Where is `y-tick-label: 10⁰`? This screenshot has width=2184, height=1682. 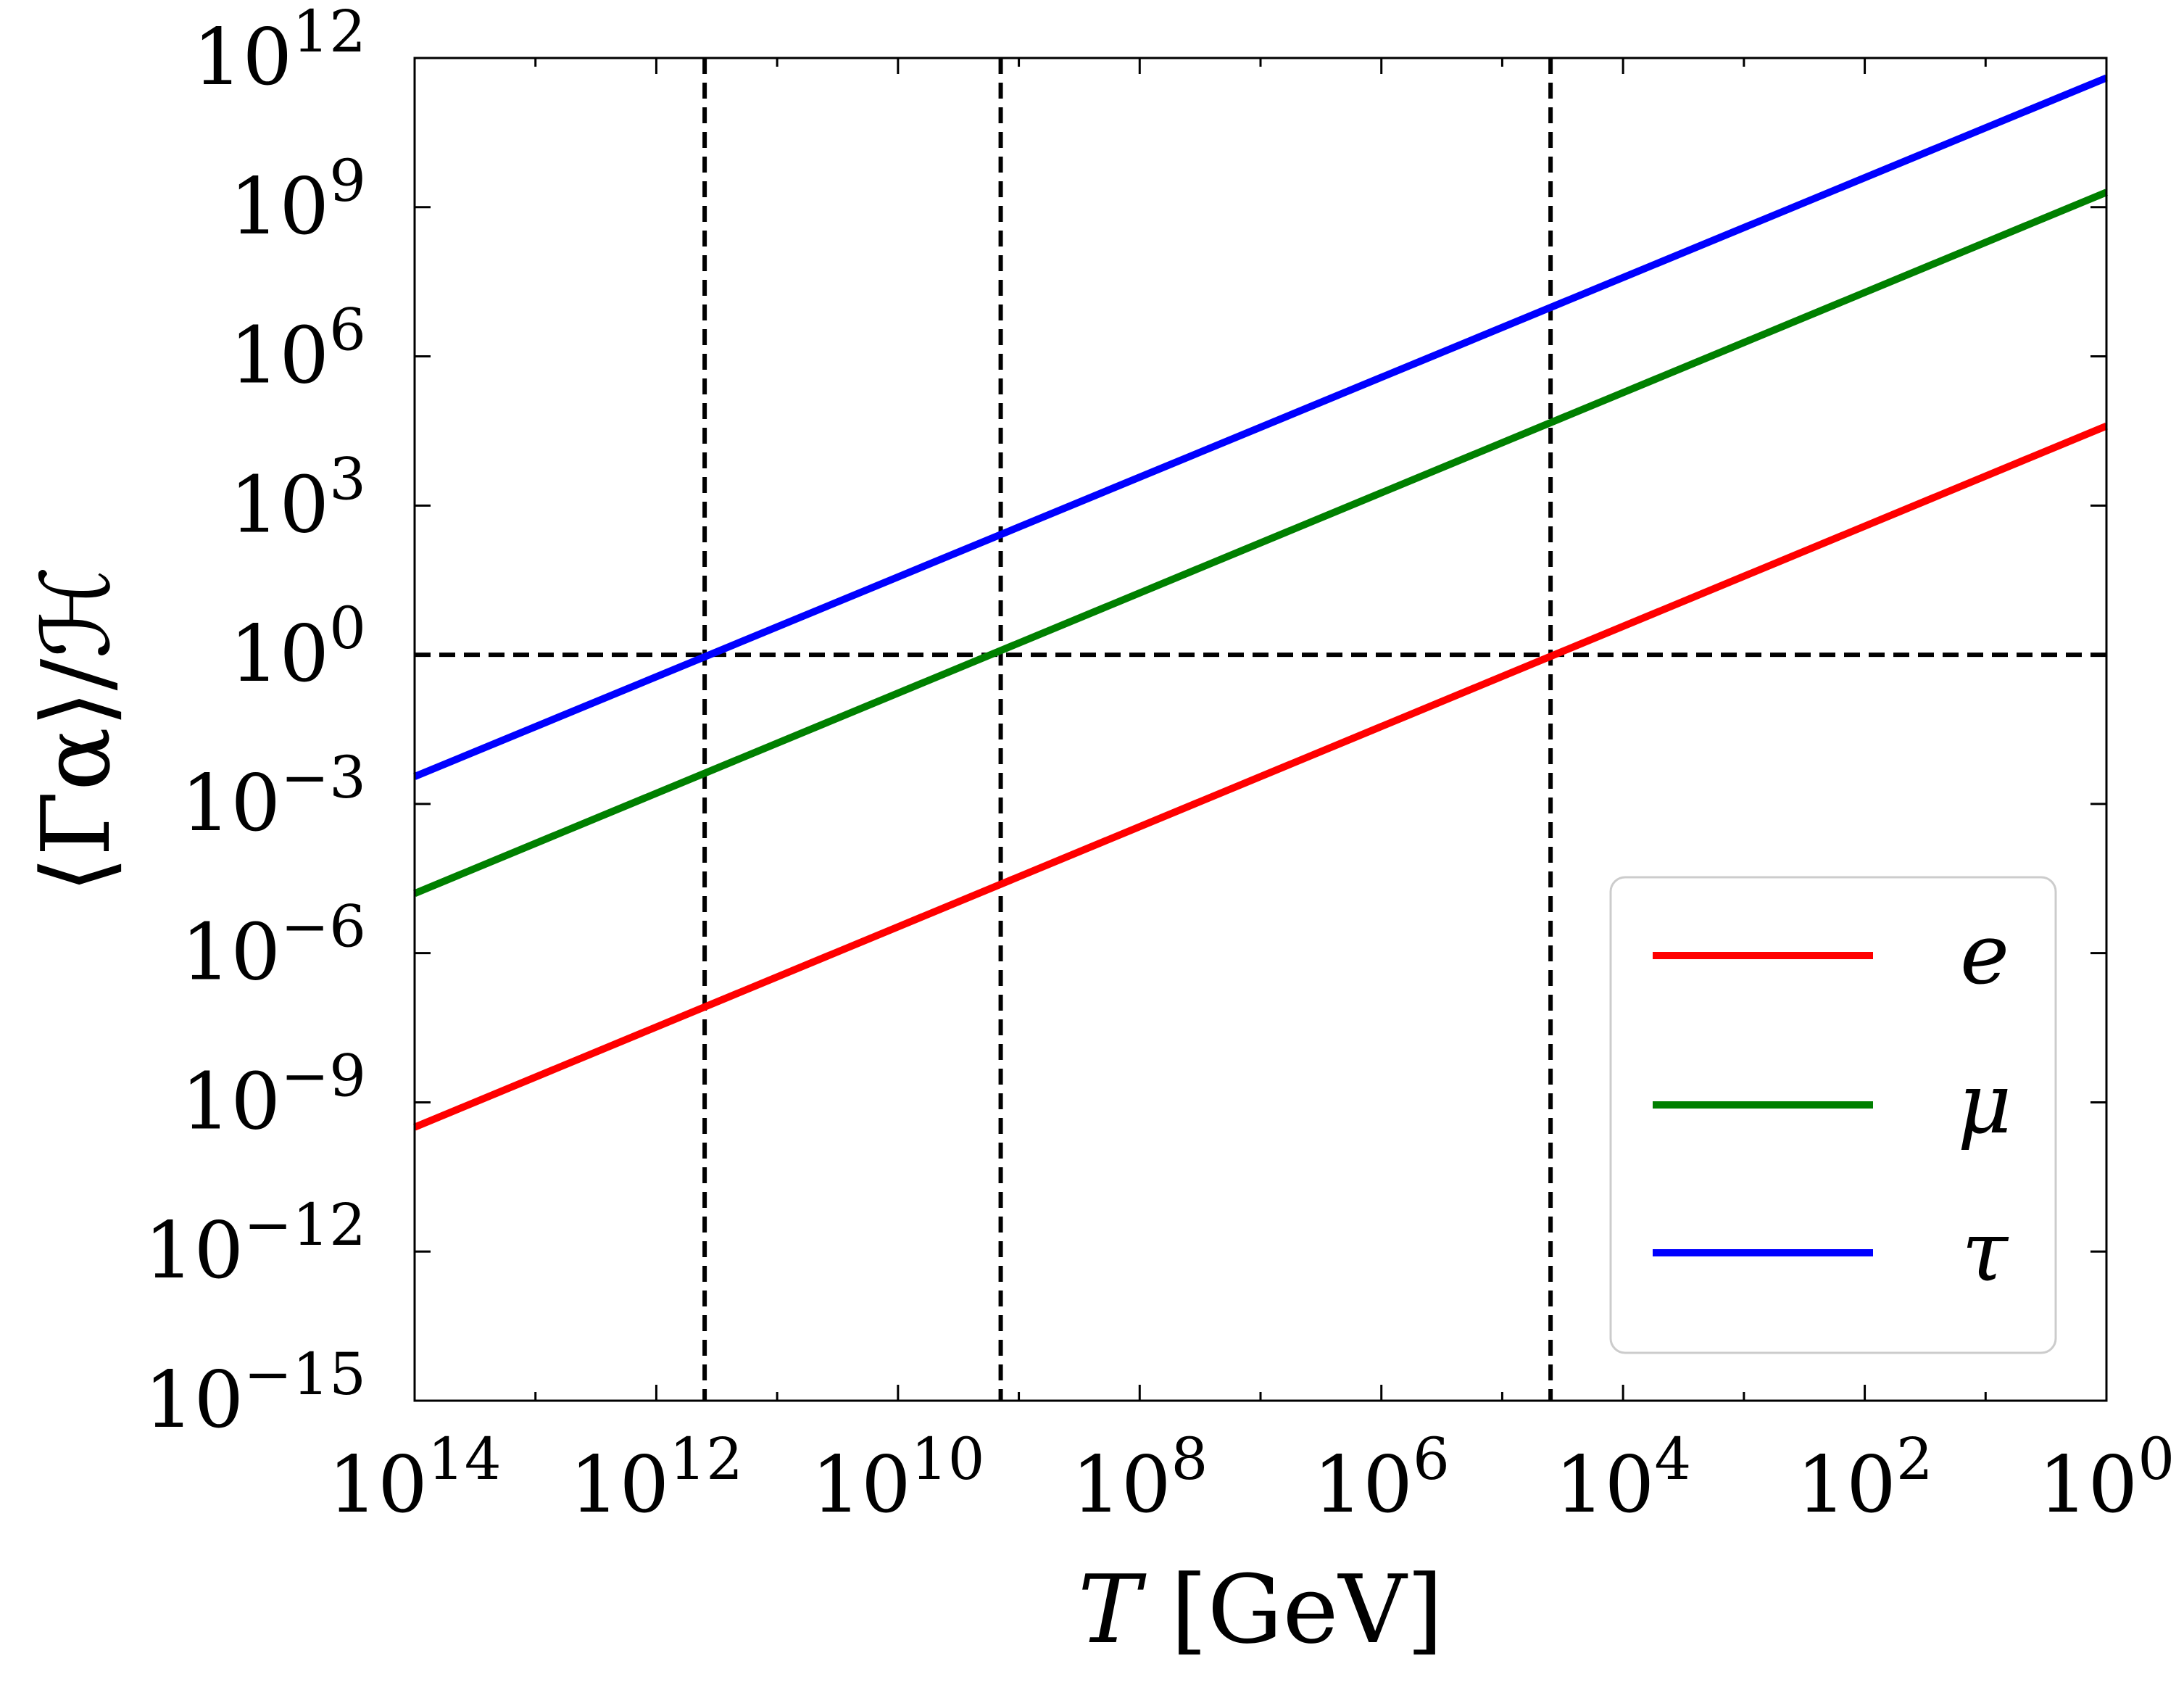 y-tick-label: 10⁰ is located at coordinates (298, 647).